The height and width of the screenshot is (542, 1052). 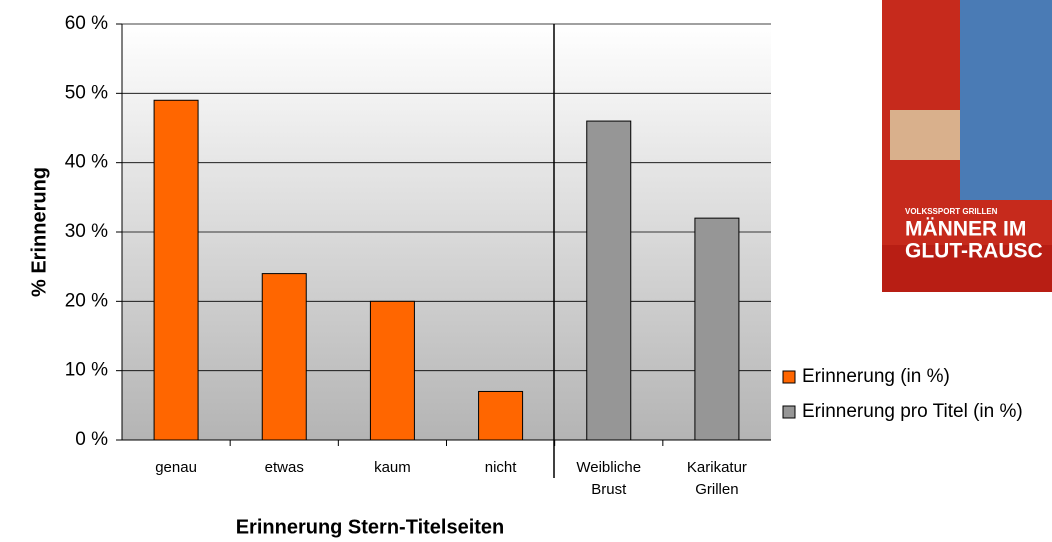 What do you see at coordinates (876, 376) in the screenshot?
I see `legend-label: Erinnerung (in %)` at bounding box center [876, 376].